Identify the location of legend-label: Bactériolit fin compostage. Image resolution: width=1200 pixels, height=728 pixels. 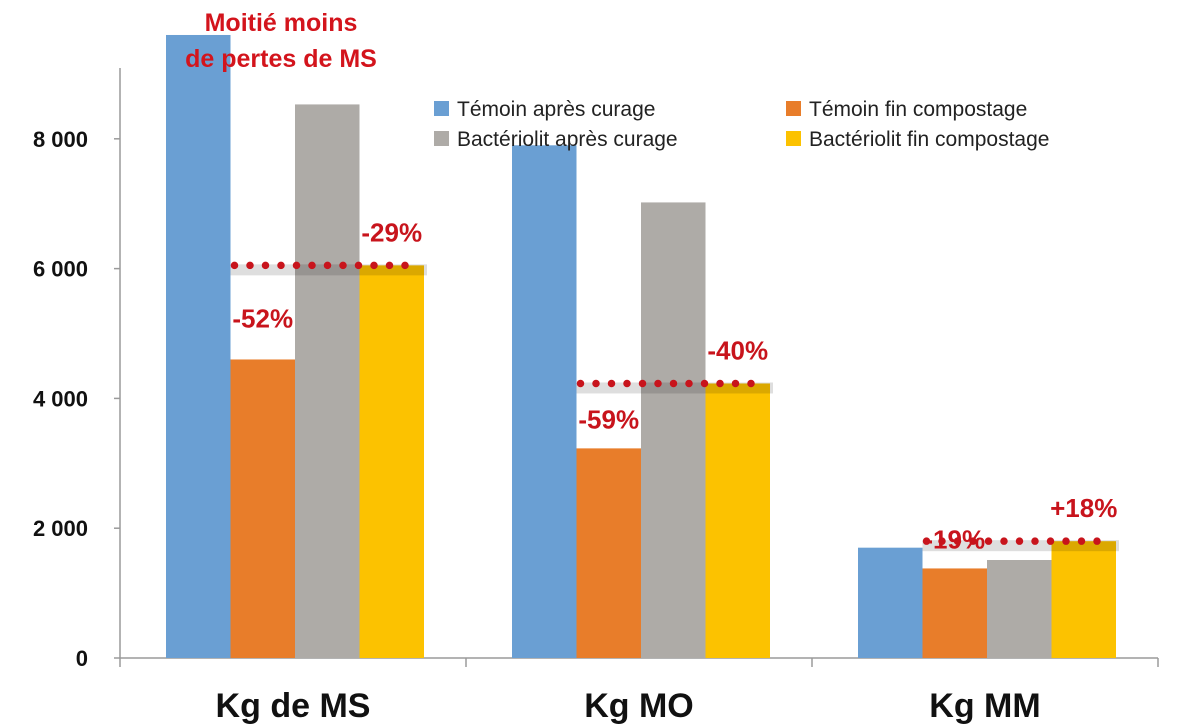
(929, 139).